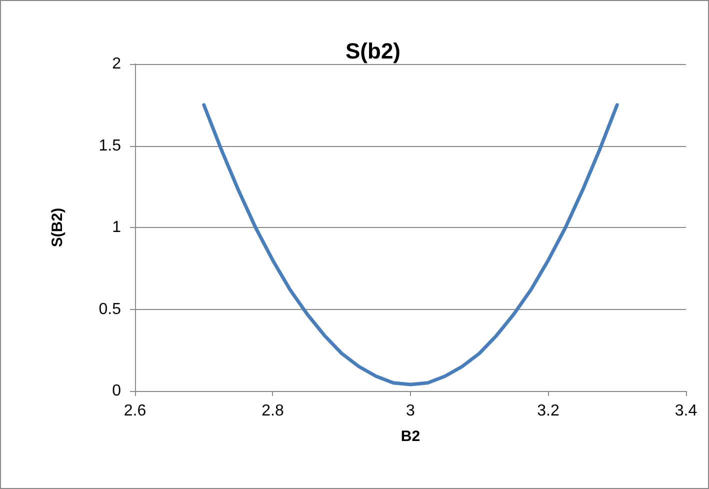 This screenshot has height=489, width=709. Describe the element at coordinates (117, 227) in the screenshot. I see `y-tick-label: 1` at that location.